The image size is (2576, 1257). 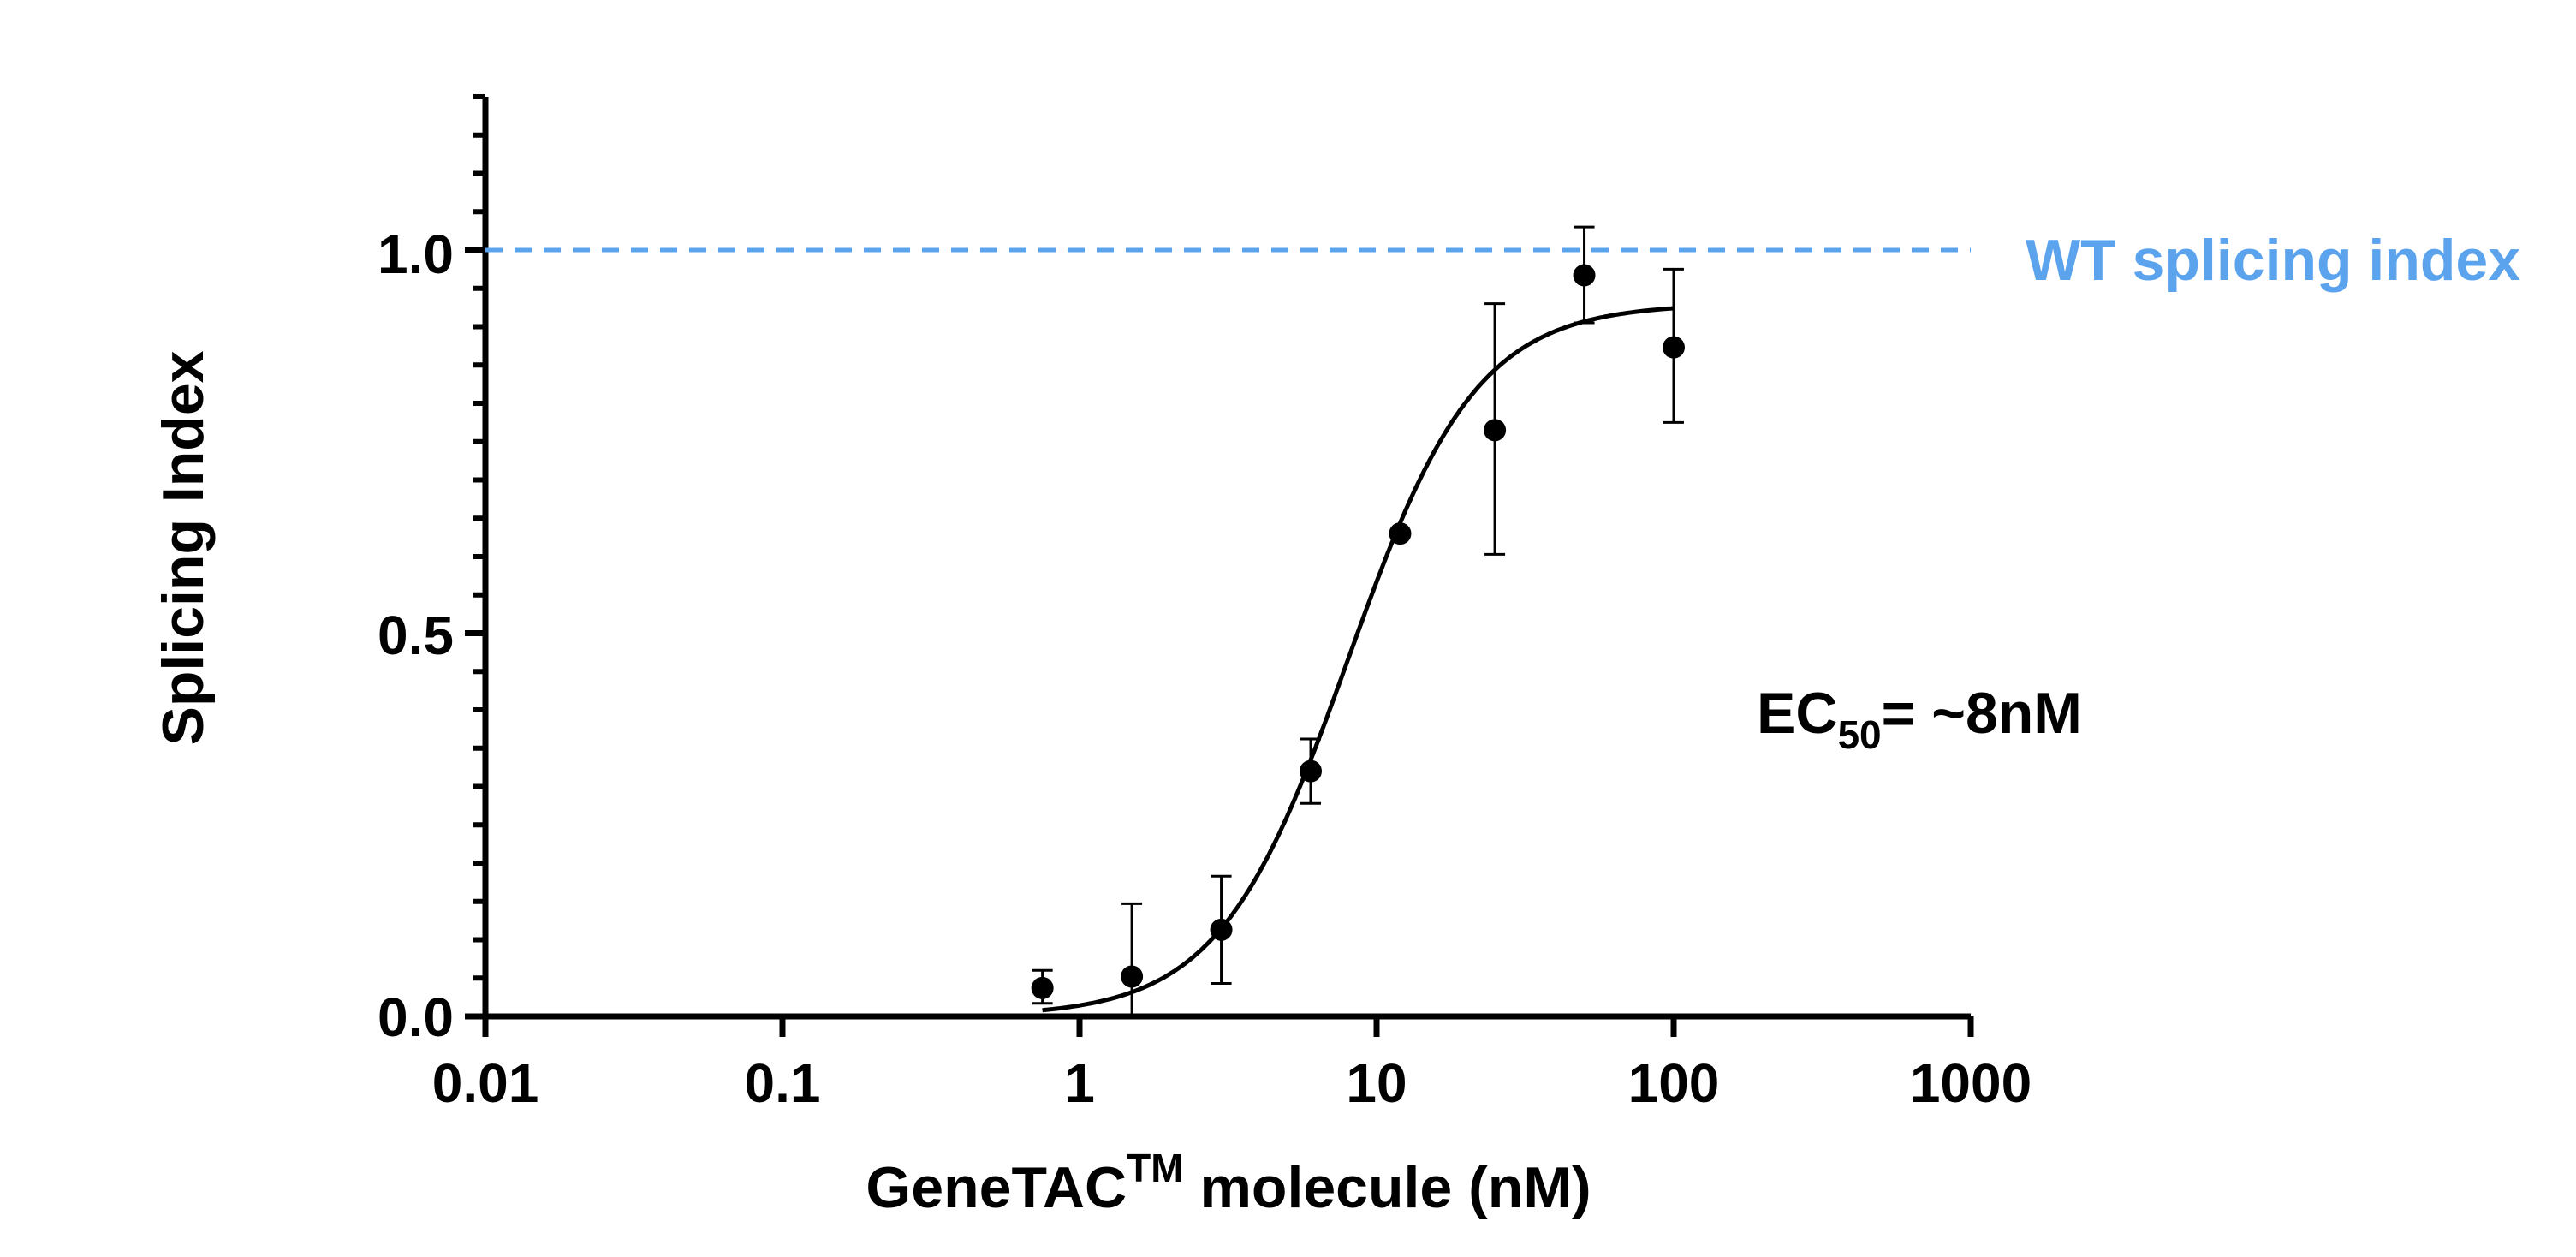 I want to click on ec50-subscript: 50, so click(x=1859, y=735).